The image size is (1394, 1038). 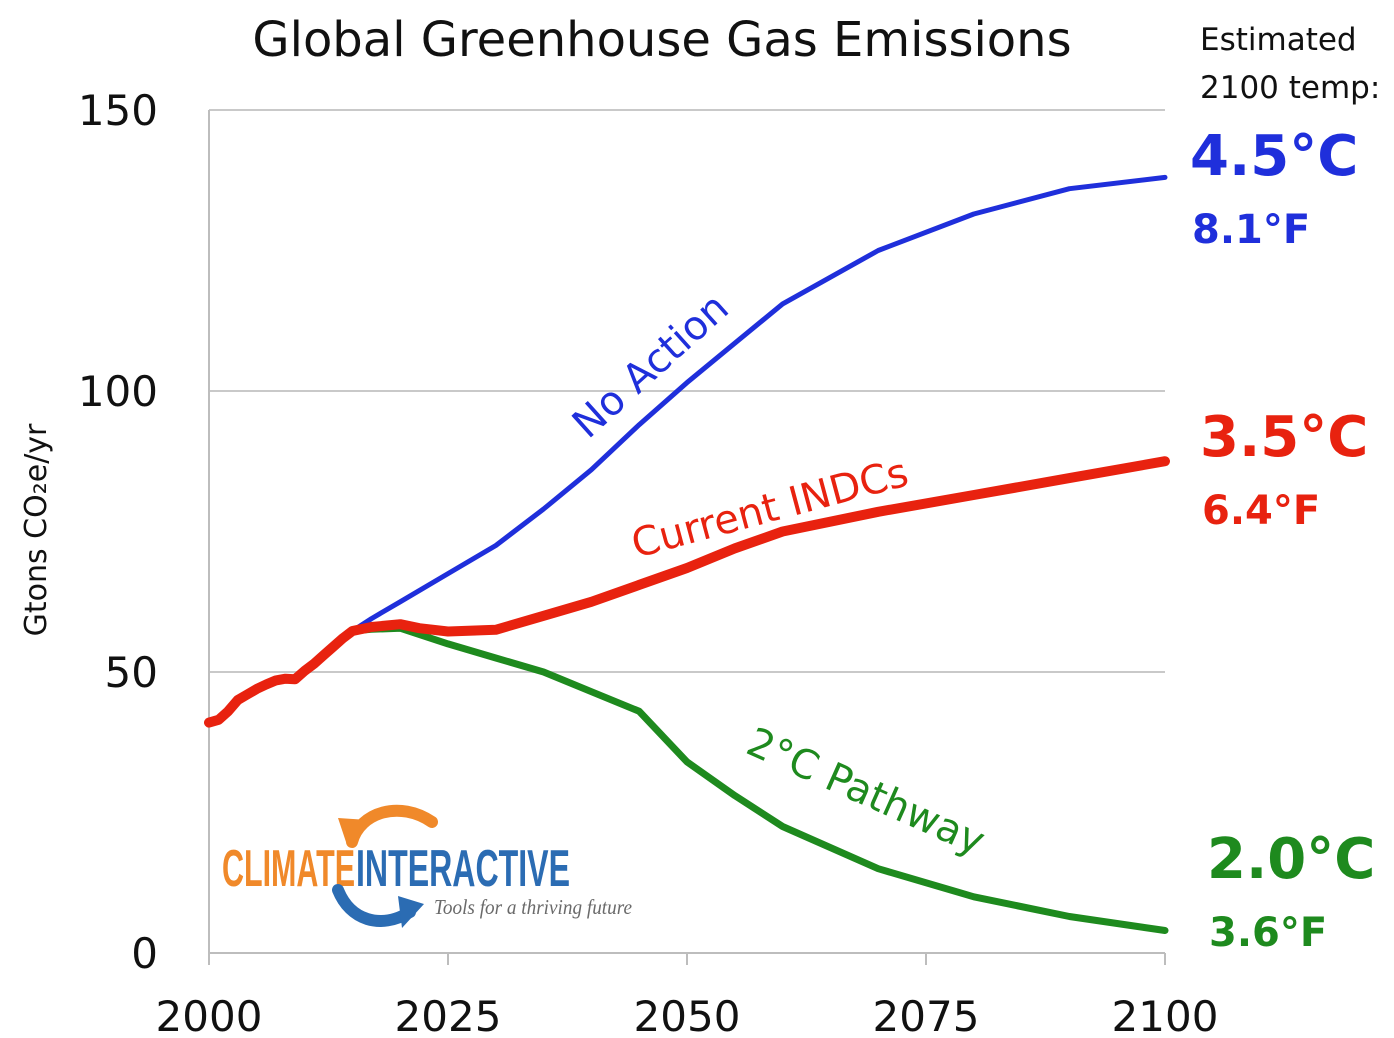 What do you see at coordinates (209, 1015) in the screenshot?
I see `x-tick-label: 2000` at bounding box center [209, 1015].